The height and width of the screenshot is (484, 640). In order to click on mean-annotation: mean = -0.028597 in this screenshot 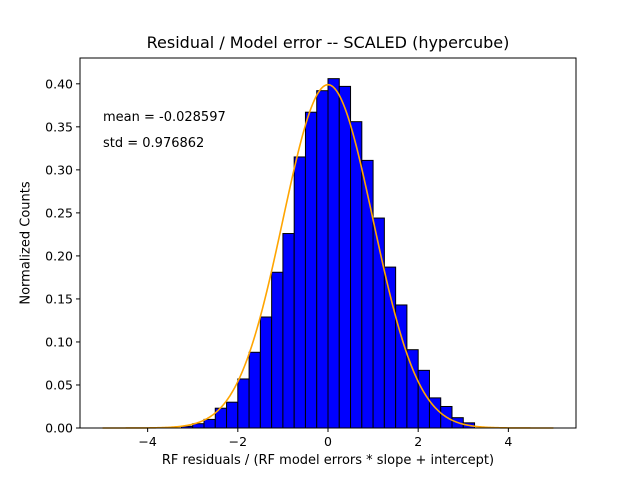, I will do `click(164, 117)`.